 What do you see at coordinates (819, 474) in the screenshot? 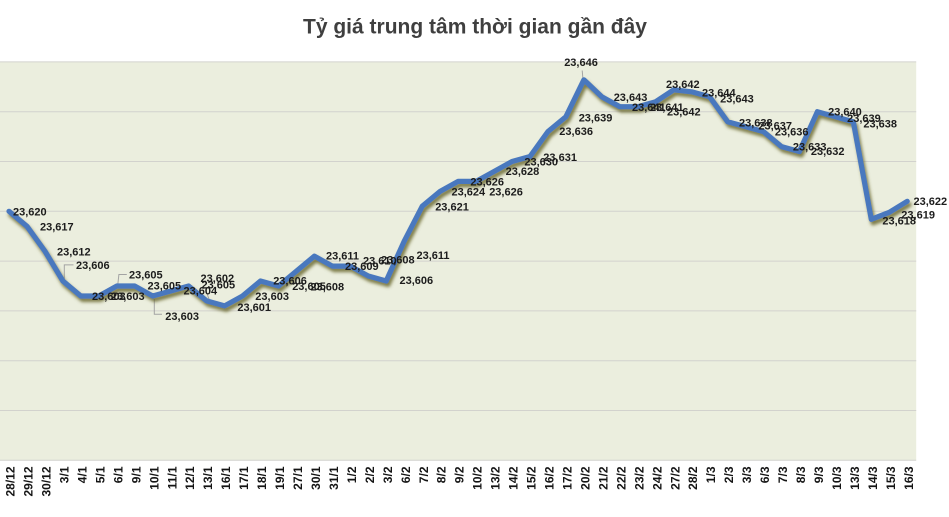
I see `svg-text: 9/3` at bounding box center [819, 474].